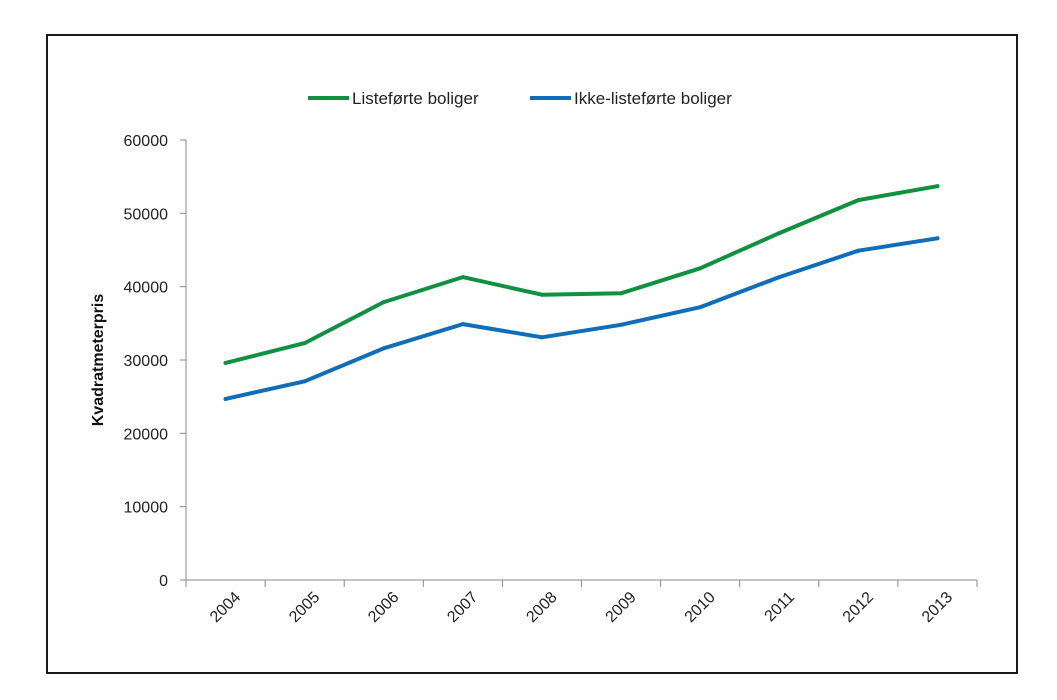 The height and width of the screenshot is (700, 1057). Describe the element at coordinates (780, 607) in the screenshot. I see `x-tick-label: 2011` at that location.